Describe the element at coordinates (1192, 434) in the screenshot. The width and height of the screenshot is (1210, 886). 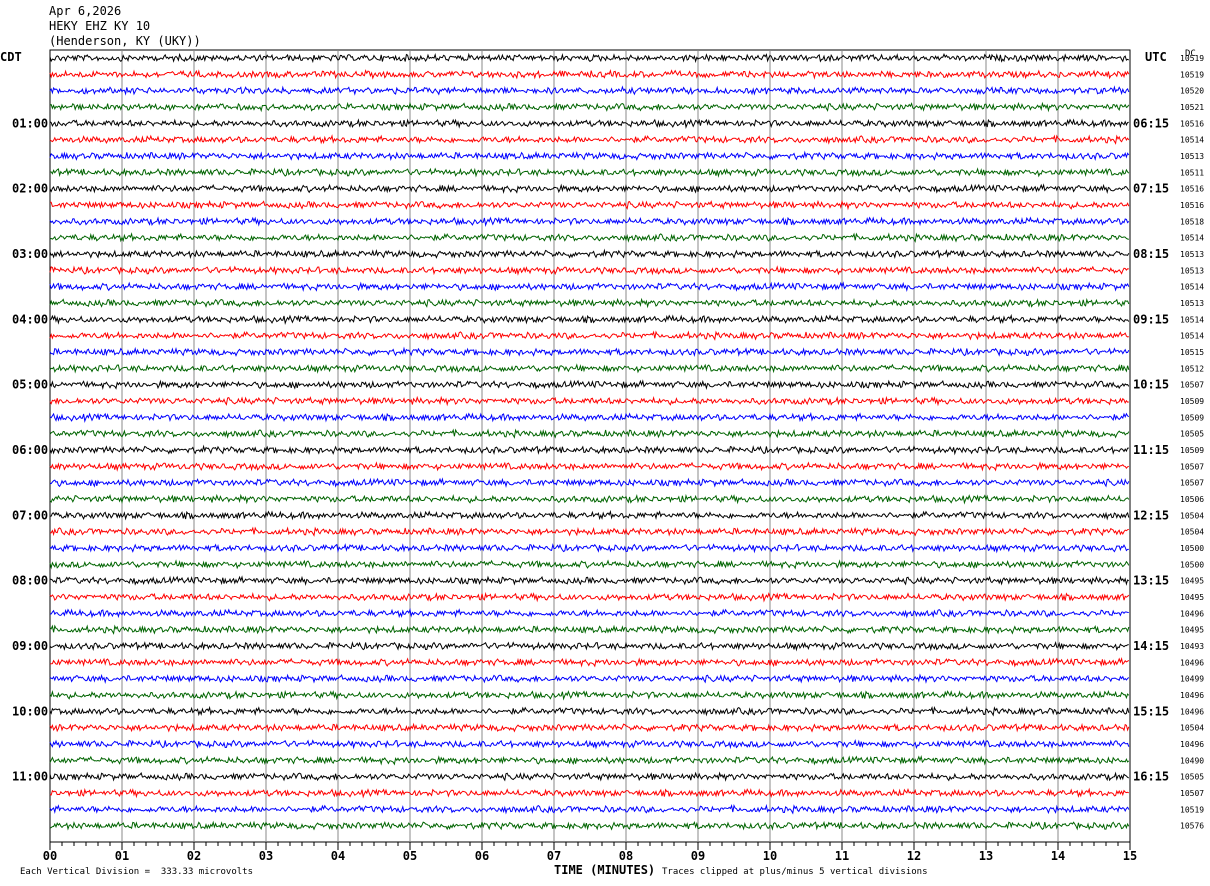
I see `dc-value-label: 10505` at that location.